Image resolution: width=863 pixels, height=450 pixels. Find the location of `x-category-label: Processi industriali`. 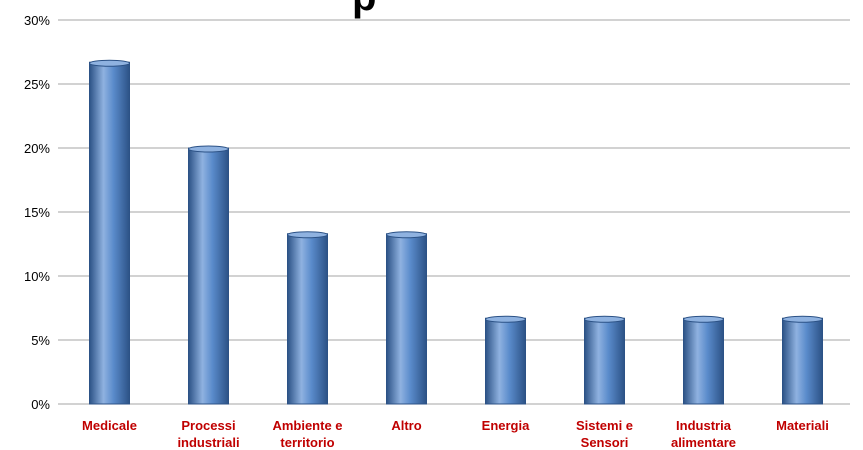

x-category-label: Processi industriali is located at coordinates (208, 434).